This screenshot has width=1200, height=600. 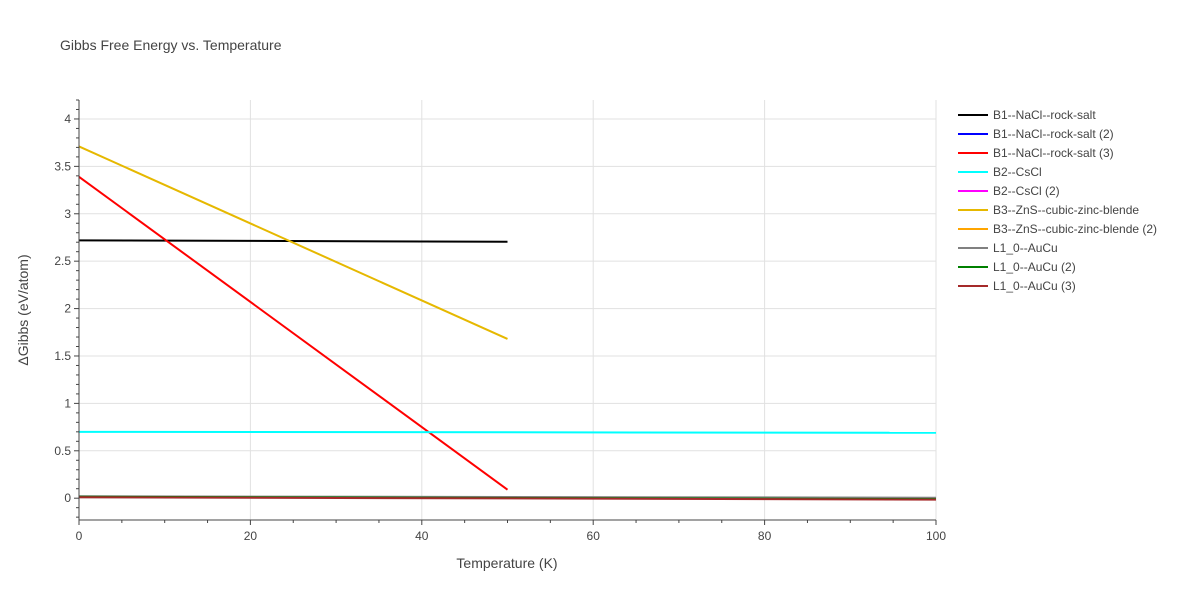 I want to click on legend-item: B1--NaCl--rock-salt (3), so click(x=1036, y=153).